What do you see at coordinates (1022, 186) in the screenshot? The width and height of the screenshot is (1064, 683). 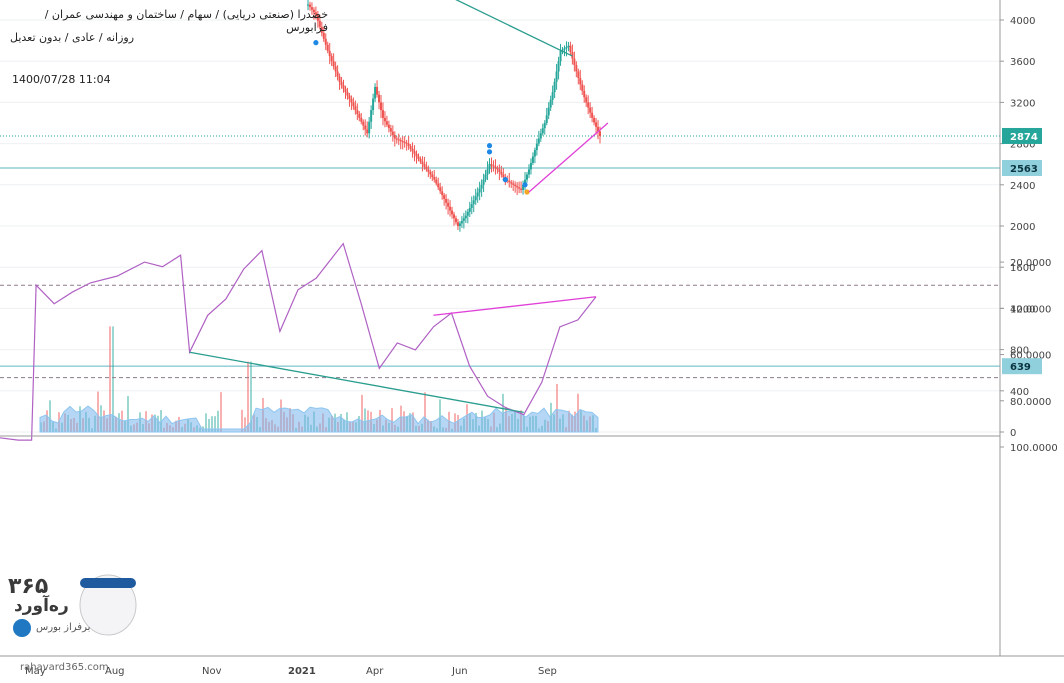 I see `price-tick-label: 2400` at bounding box center [1022, 186].